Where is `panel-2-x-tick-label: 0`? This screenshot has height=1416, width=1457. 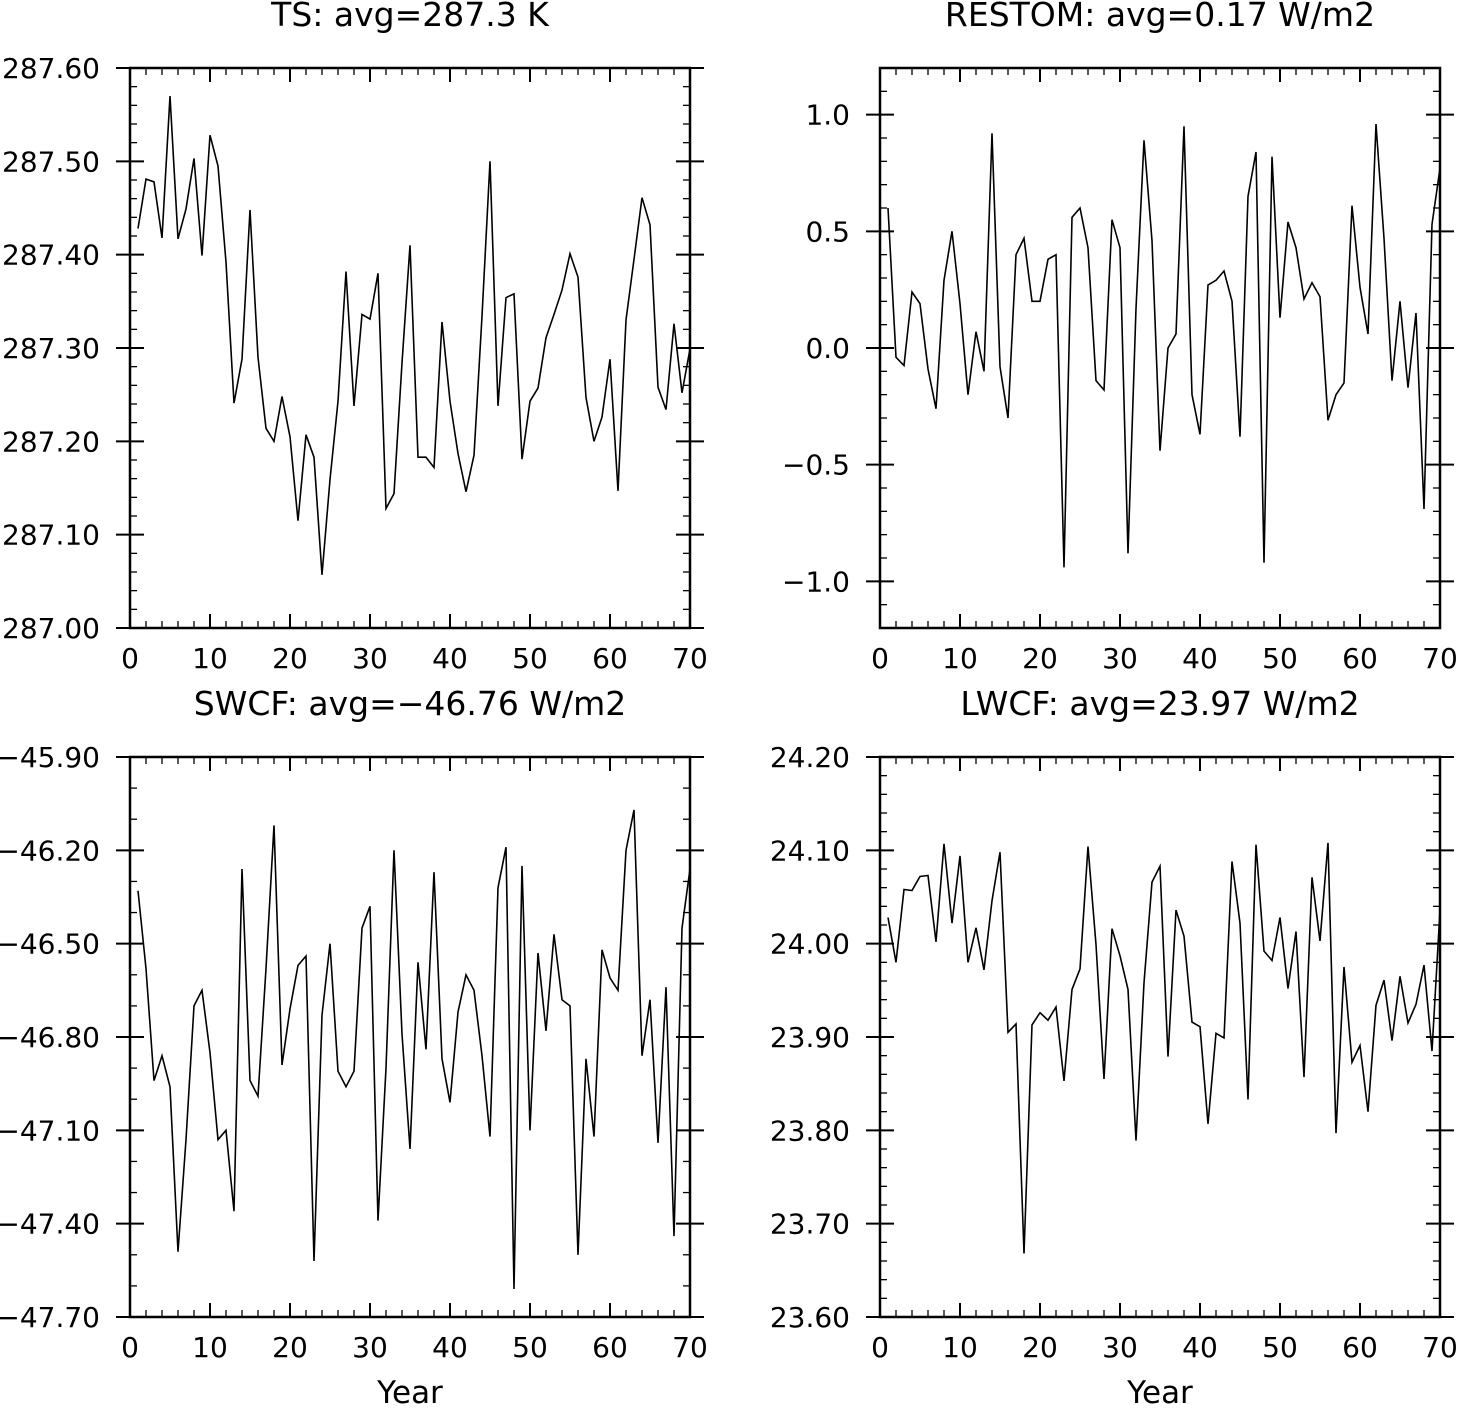
panel-2-x-tick-label: 0 is located at coordinates (880, 658).